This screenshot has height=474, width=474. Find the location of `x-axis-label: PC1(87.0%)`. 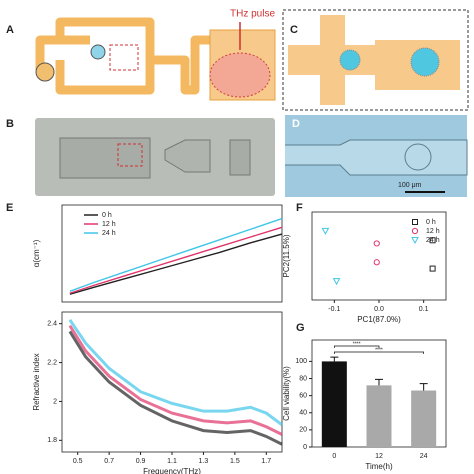

x-axis-label: PC1(87.0%) is located at coordinates (379, 319).